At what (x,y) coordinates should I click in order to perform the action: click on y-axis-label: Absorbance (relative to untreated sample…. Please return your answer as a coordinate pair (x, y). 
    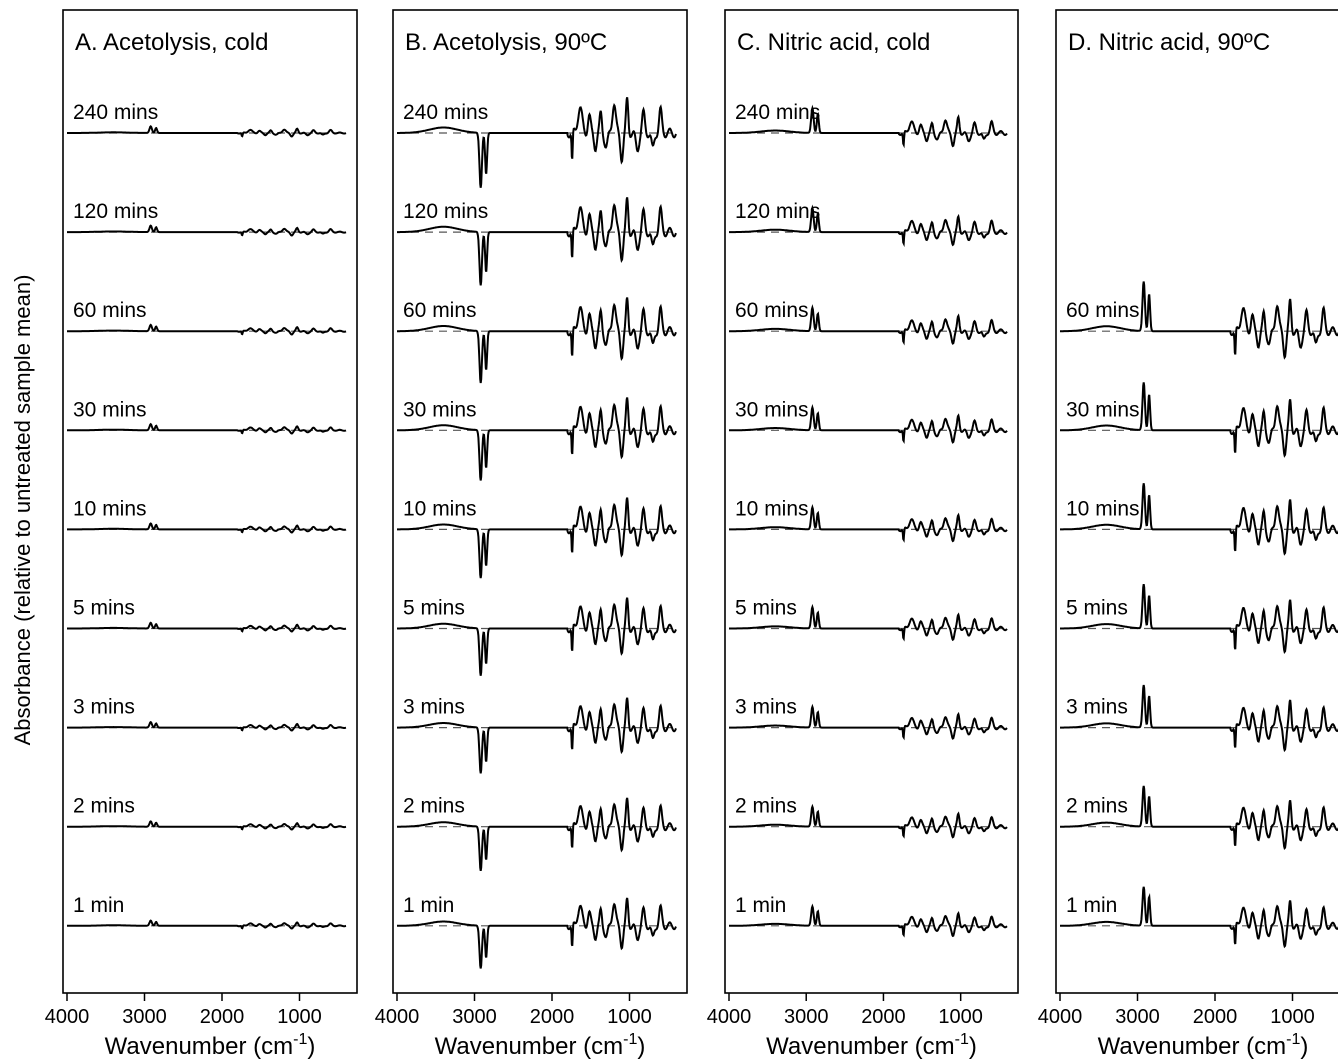
    Looking at the image, I should click on (22, 510).